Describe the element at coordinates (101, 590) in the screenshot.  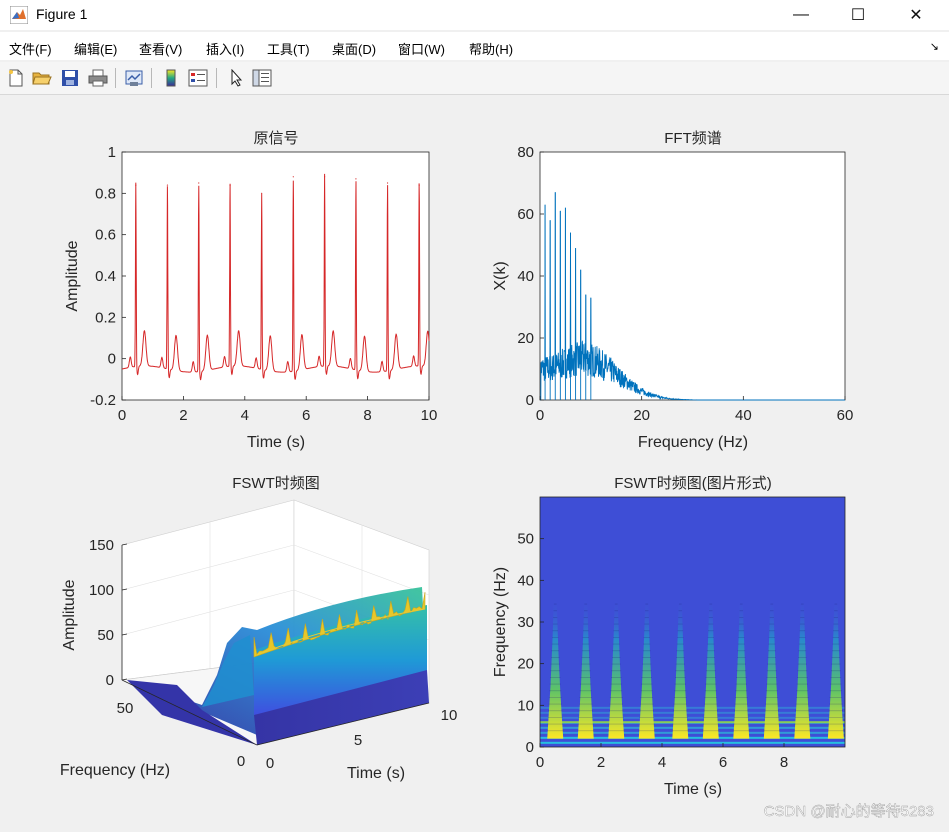
I see `surface-z-tick-label: 100` at that location.